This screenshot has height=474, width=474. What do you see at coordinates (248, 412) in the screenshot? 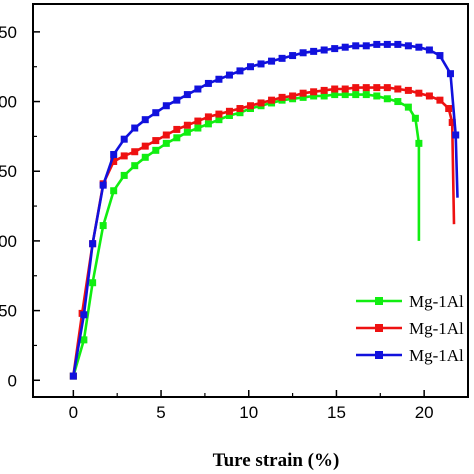
I see `x-tick-label: 10` at bounding box center [248, 412].